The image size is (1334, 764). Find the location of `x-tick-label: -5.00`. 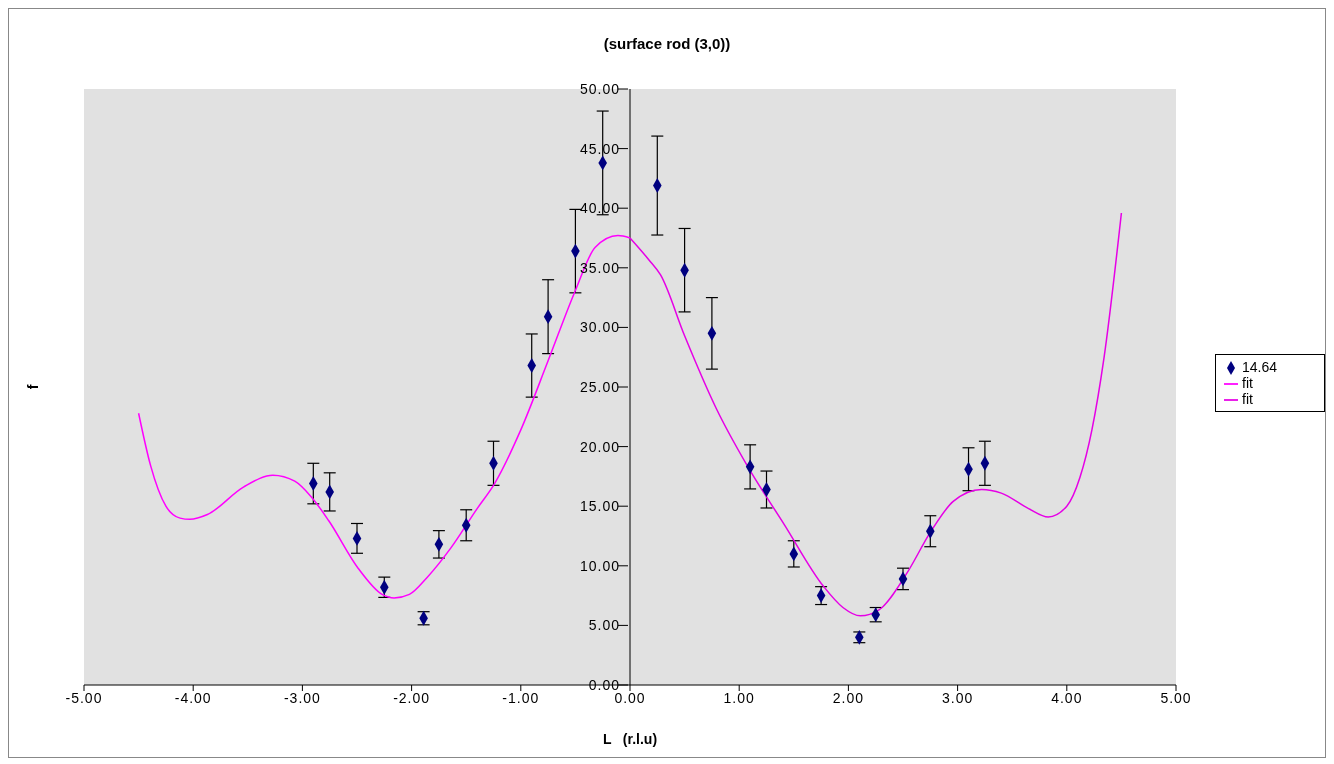

x-tick-label: -5.00 is located at coordinates (84, 697).